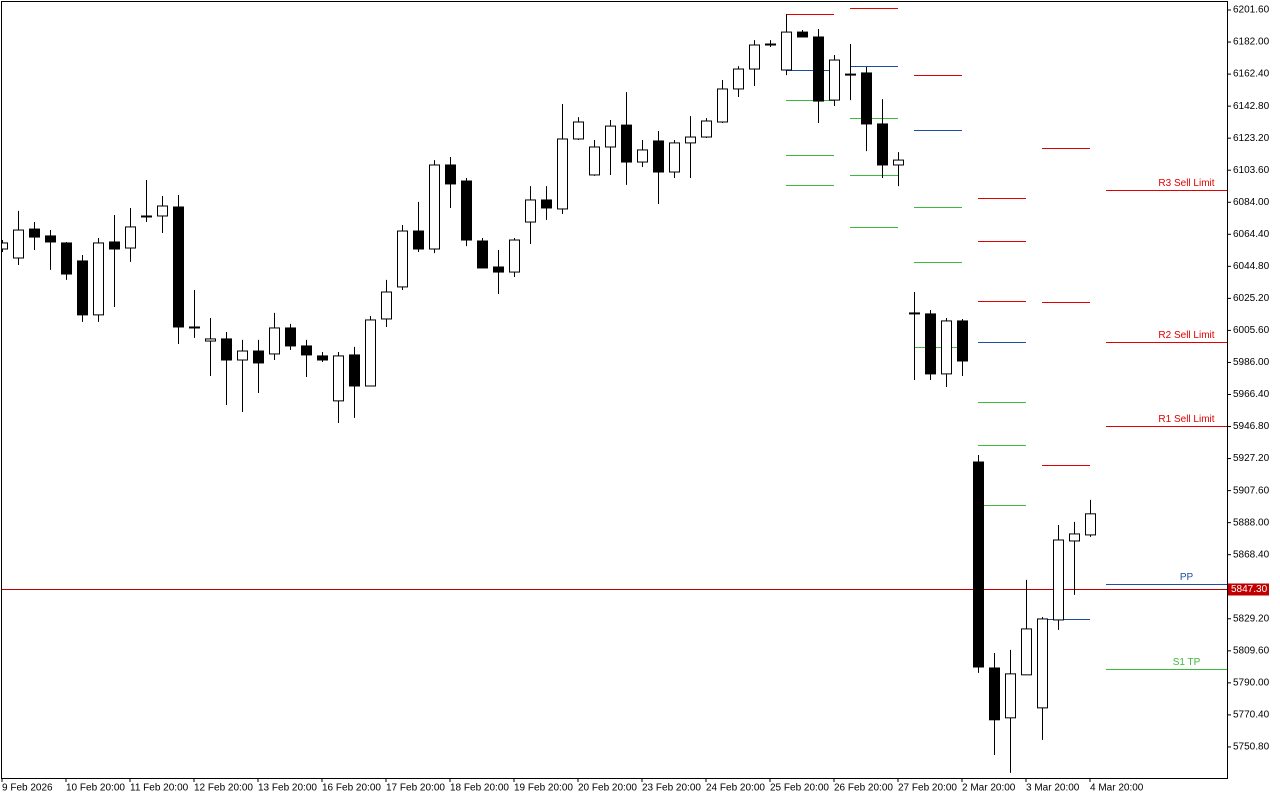  Describe the element at coordinates (1251, 234) in the screenshot. I see `y-tick-label: 6064.40` at that location.